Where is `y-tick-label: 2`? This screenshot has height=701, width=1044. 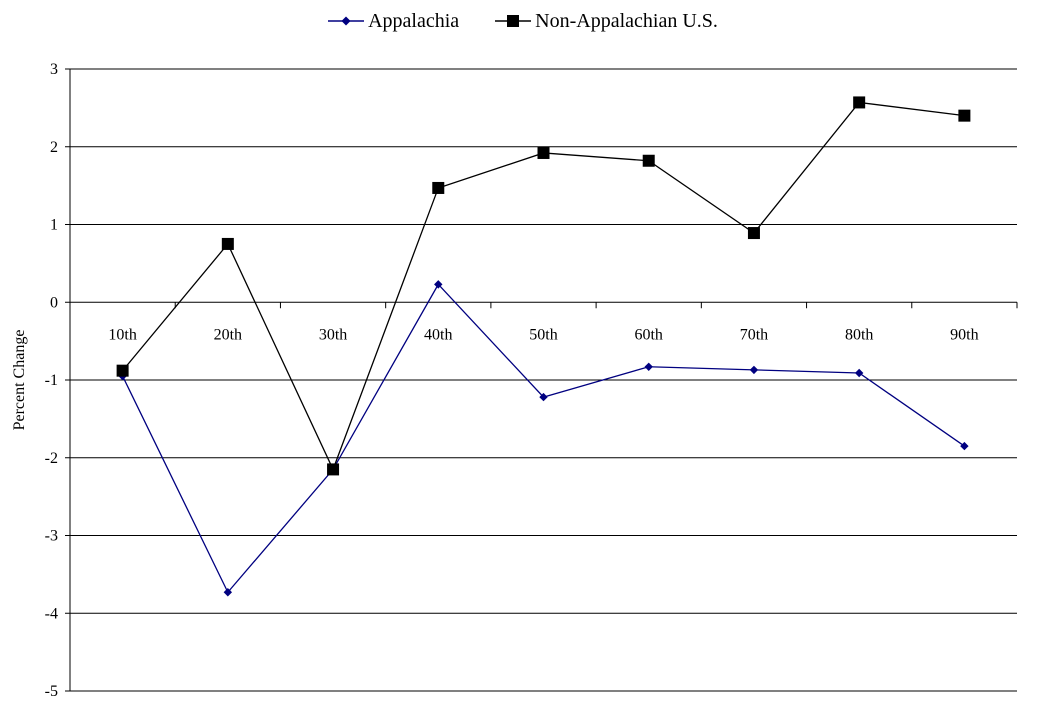
y-tick-label: 2 is located at coordinates (54, 147).